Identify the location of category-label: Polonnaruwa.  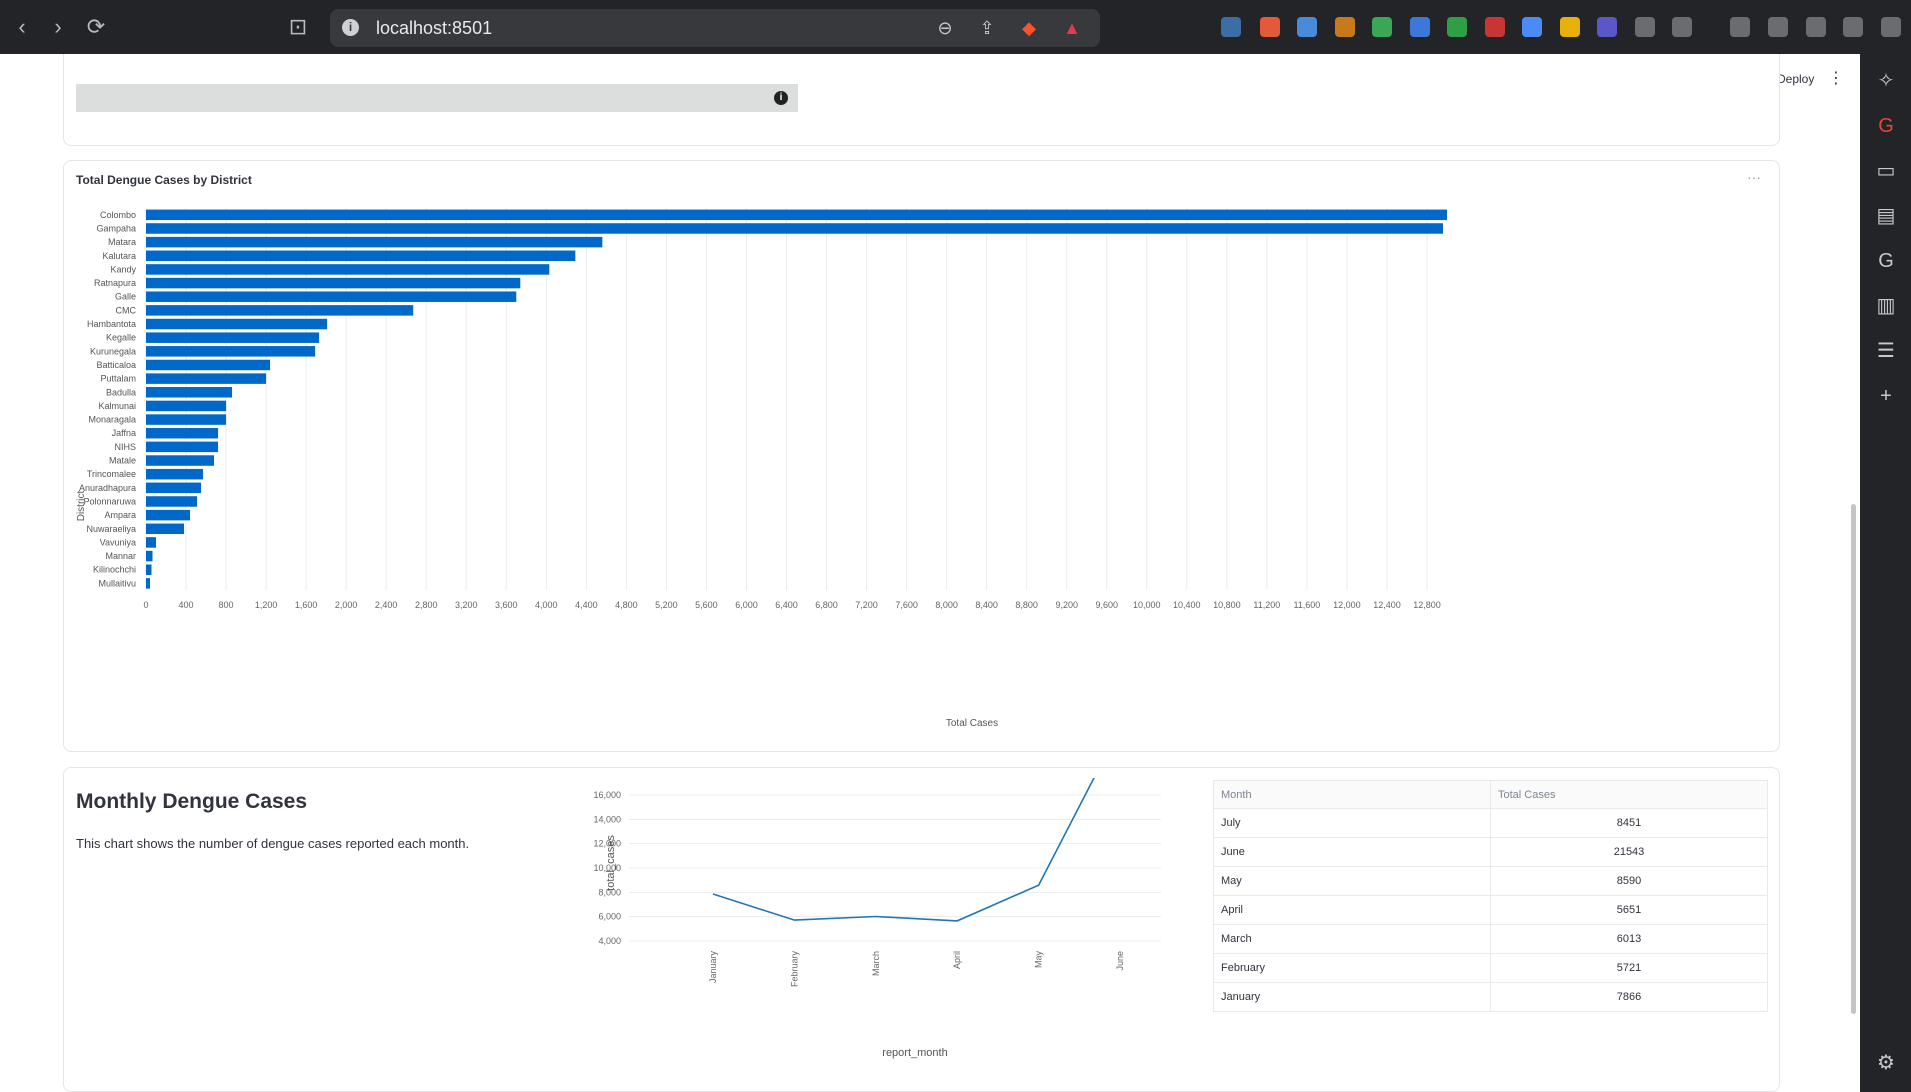
(109, 501).